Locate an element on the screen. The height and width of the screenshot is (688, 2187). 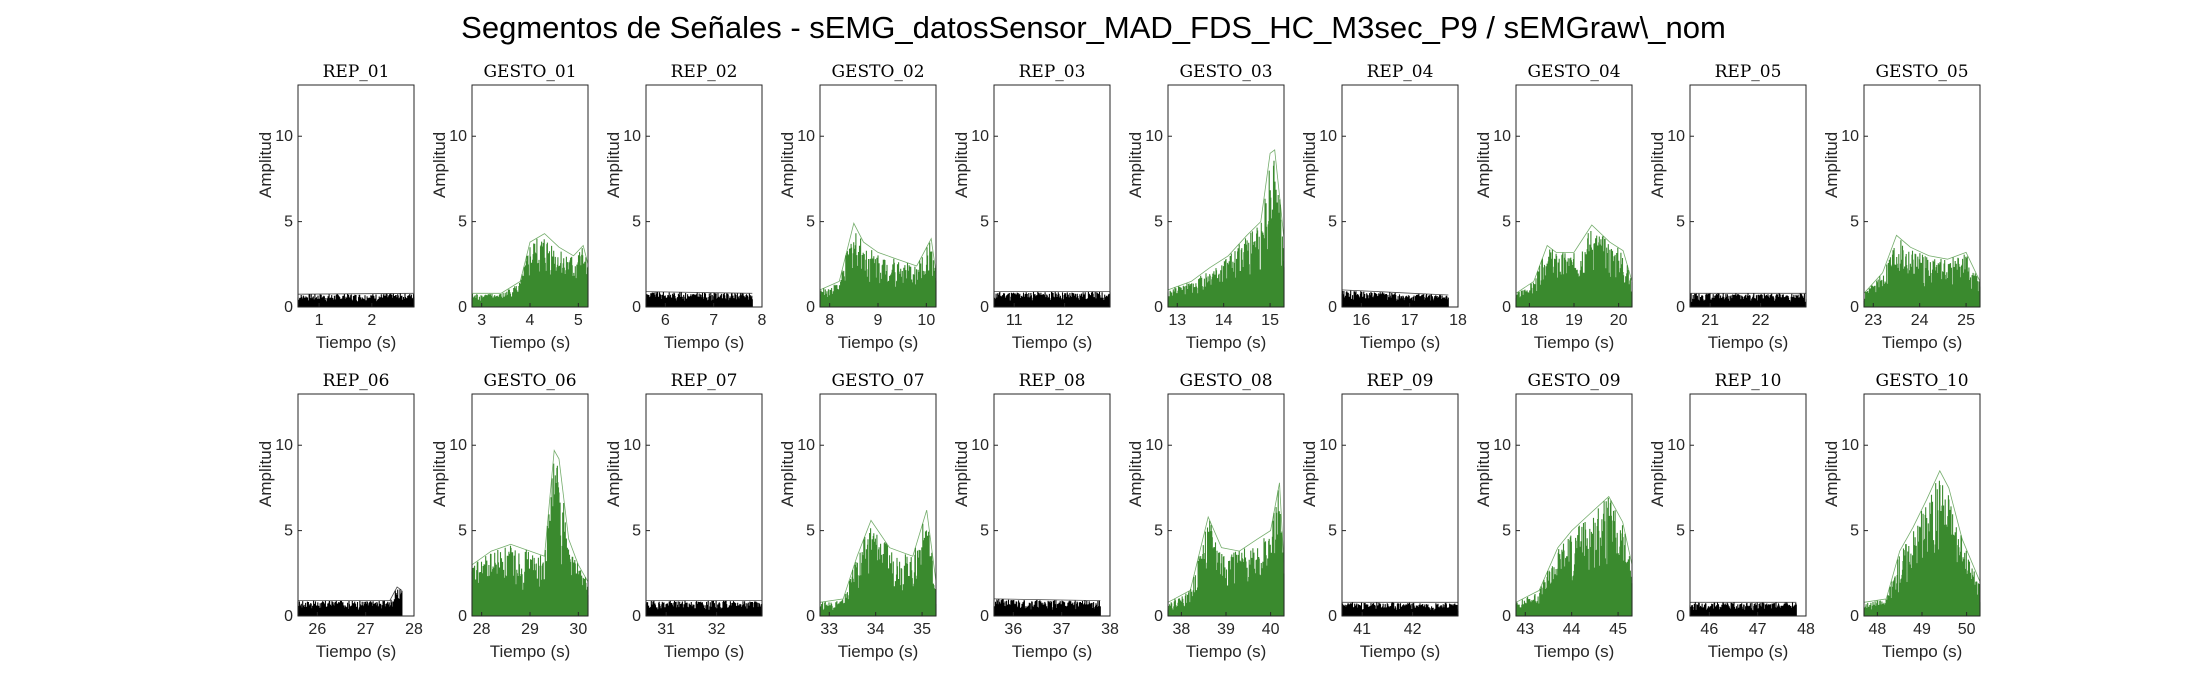
subplot-rep_01: REP_01 0 5 10 1 2 Tiempo (s) Amplitud is located at coordinates (335, 207).